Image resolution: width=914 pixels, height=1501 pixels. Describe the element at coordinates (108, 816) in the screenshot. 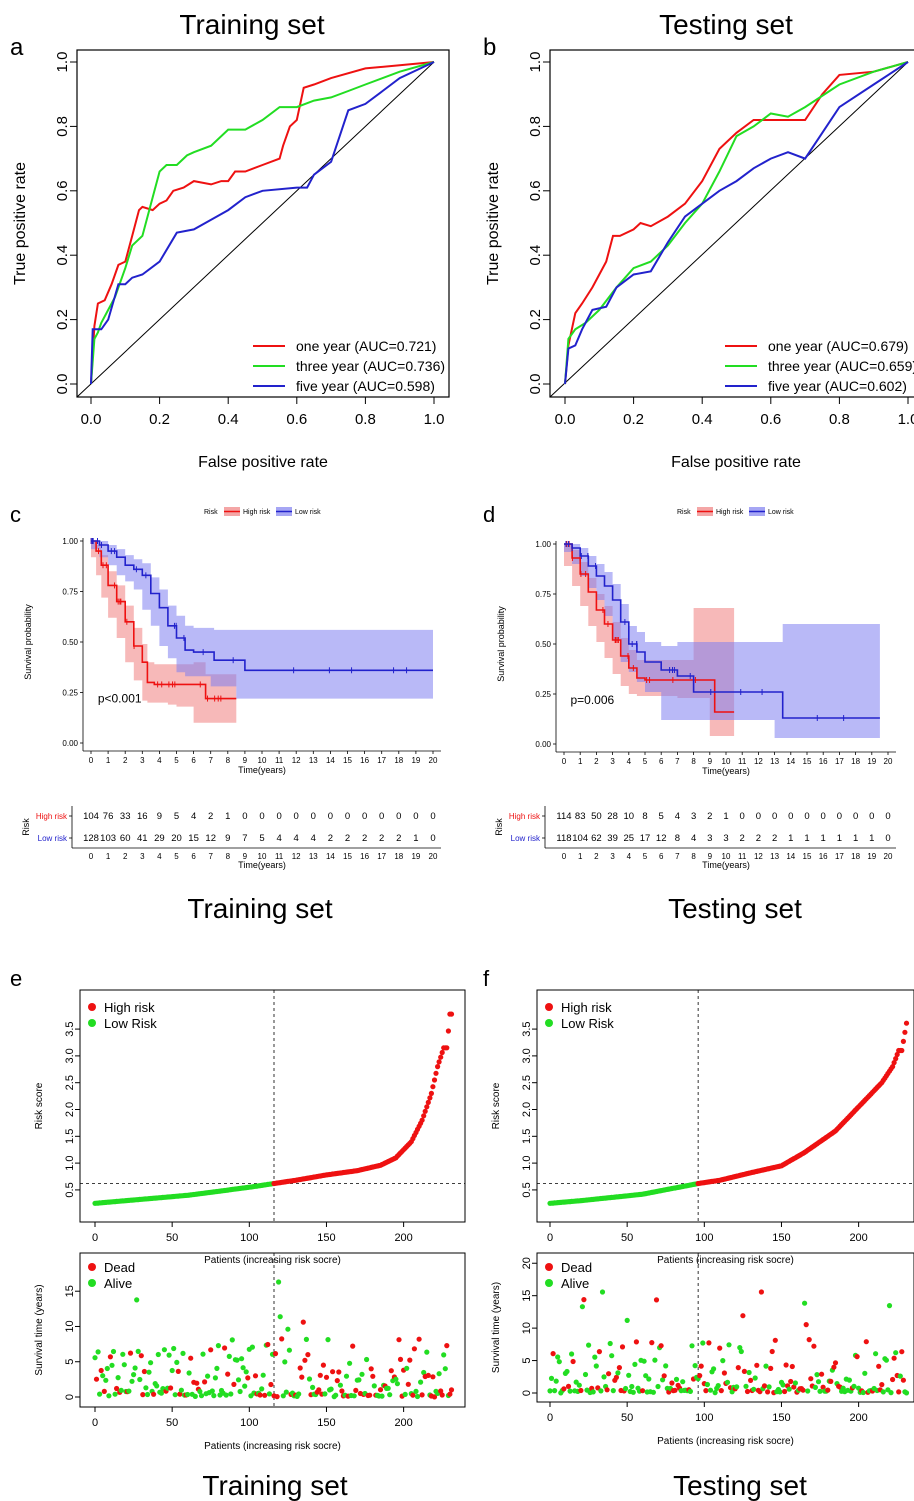

I see `risk-table-count: 76` at that location.